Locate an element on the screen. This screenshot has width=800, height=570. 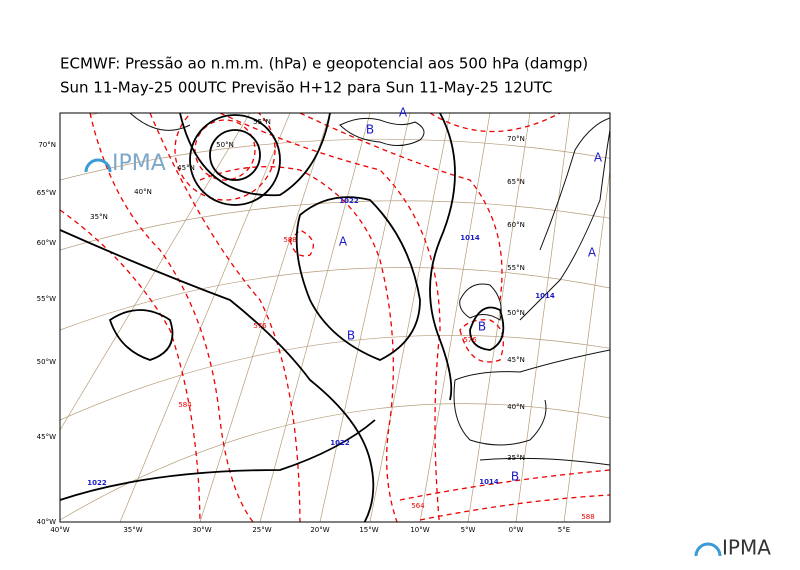
graticule-label: 70°N is located at coordinates (516, 139).